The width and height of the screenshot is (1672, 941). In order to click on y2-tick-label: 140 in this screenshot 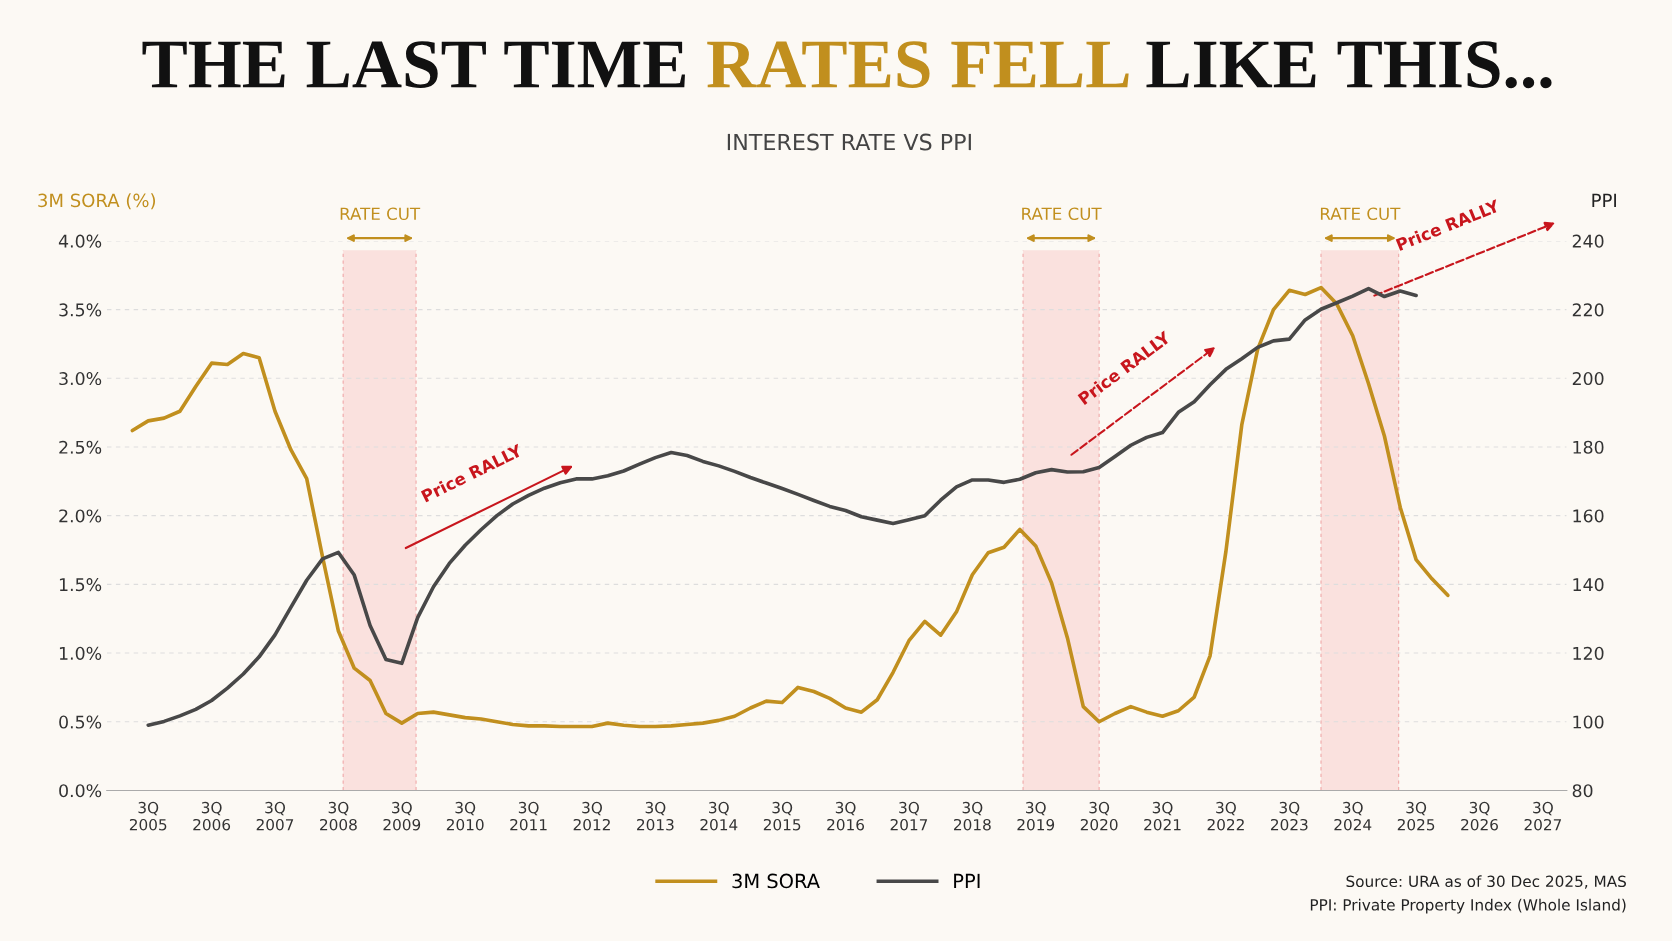, I will do `click(1588, 585)`.